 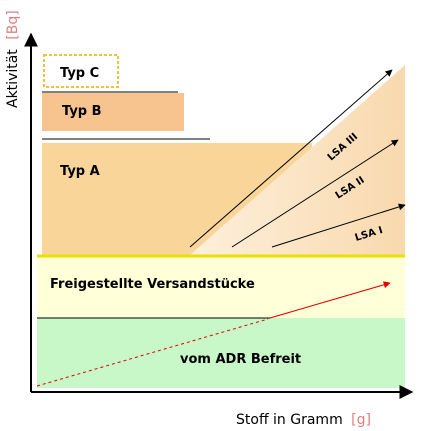 I want to click on lsa-ii-arrow, so click(x=315, y=193).